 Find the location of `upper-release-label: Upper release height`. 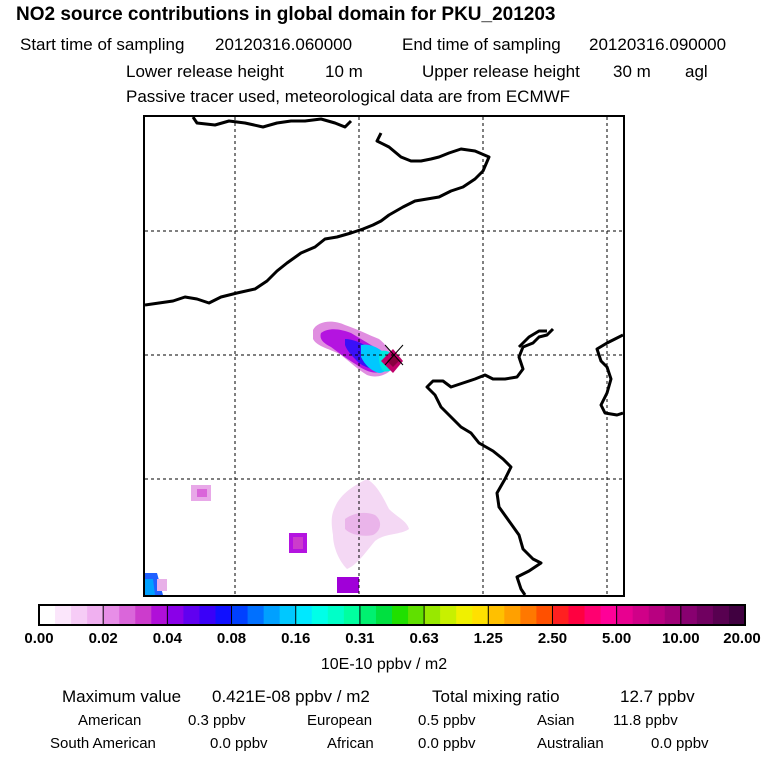

upper-release-label: Upper release height is located at coordinates (501, 71).